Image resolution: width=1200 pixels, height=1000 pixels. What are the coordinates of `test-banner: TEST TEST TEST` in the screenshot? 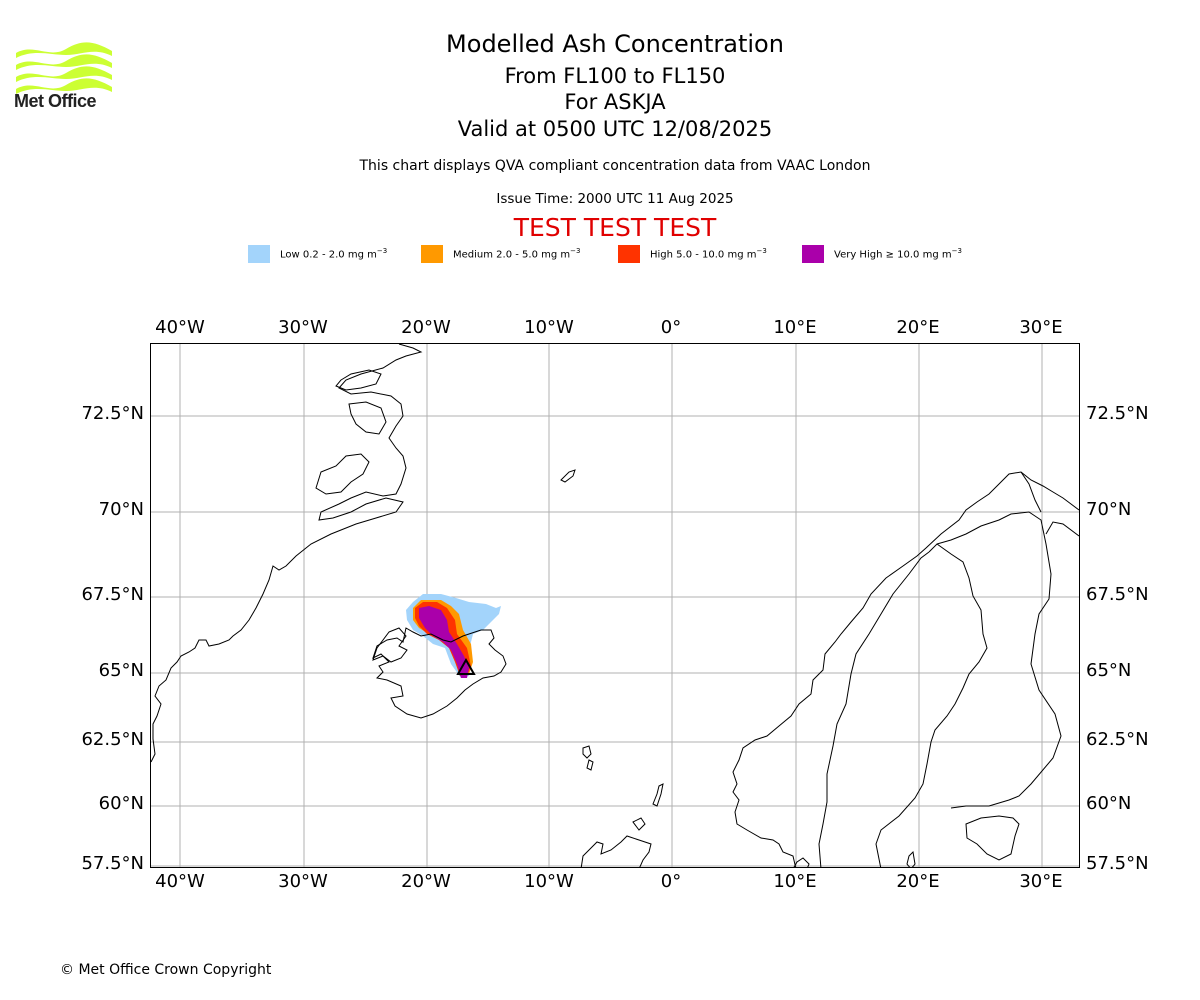 It's located at (615, 227).